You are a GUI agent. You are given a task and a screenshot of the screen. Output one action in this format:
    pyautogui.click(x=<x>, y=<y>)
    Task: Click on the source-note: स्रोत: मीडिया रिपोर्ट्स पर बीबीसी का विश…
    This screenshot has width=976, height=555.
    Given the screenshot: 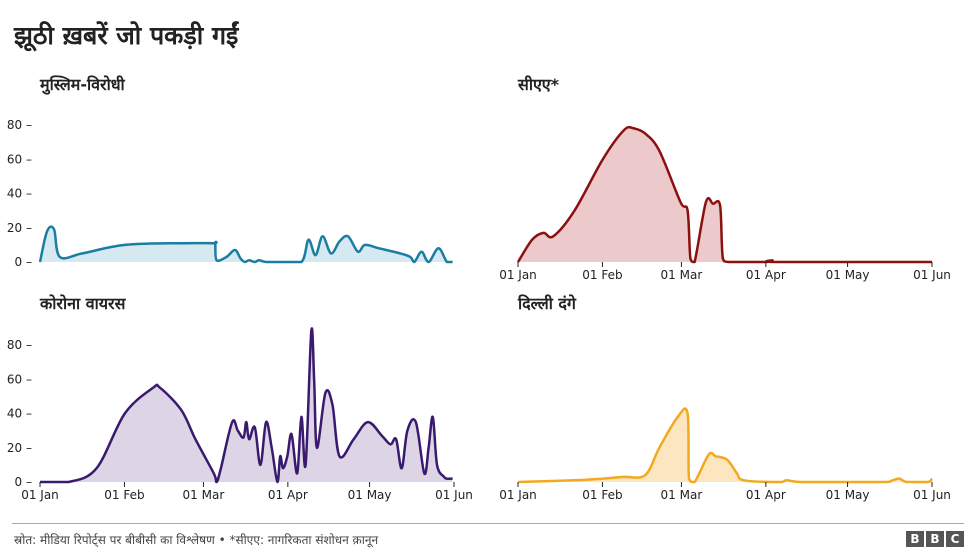 What is the action you would take?
    pyautogui.click(x=196, y=540)
    